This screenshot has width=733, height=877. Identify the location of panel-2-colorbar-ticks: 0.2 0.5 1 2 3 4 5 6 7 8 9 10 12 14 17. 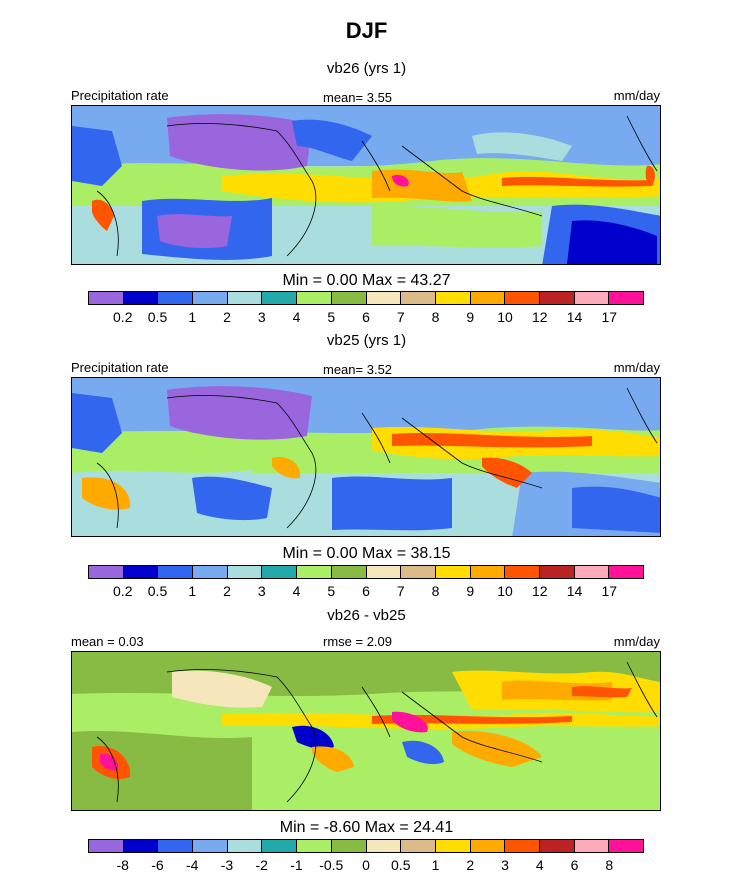
(366, 591).